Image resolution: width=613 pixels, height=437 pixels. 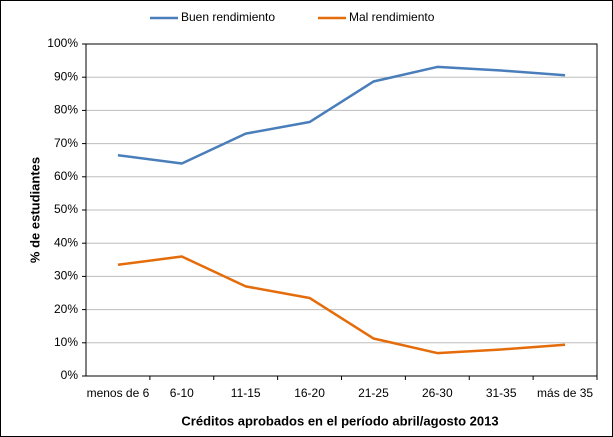 What do you see at coordinates (66, 143) in the screenshot?
I see `y-tick-label: 70%` at bounding box center [66, 143].